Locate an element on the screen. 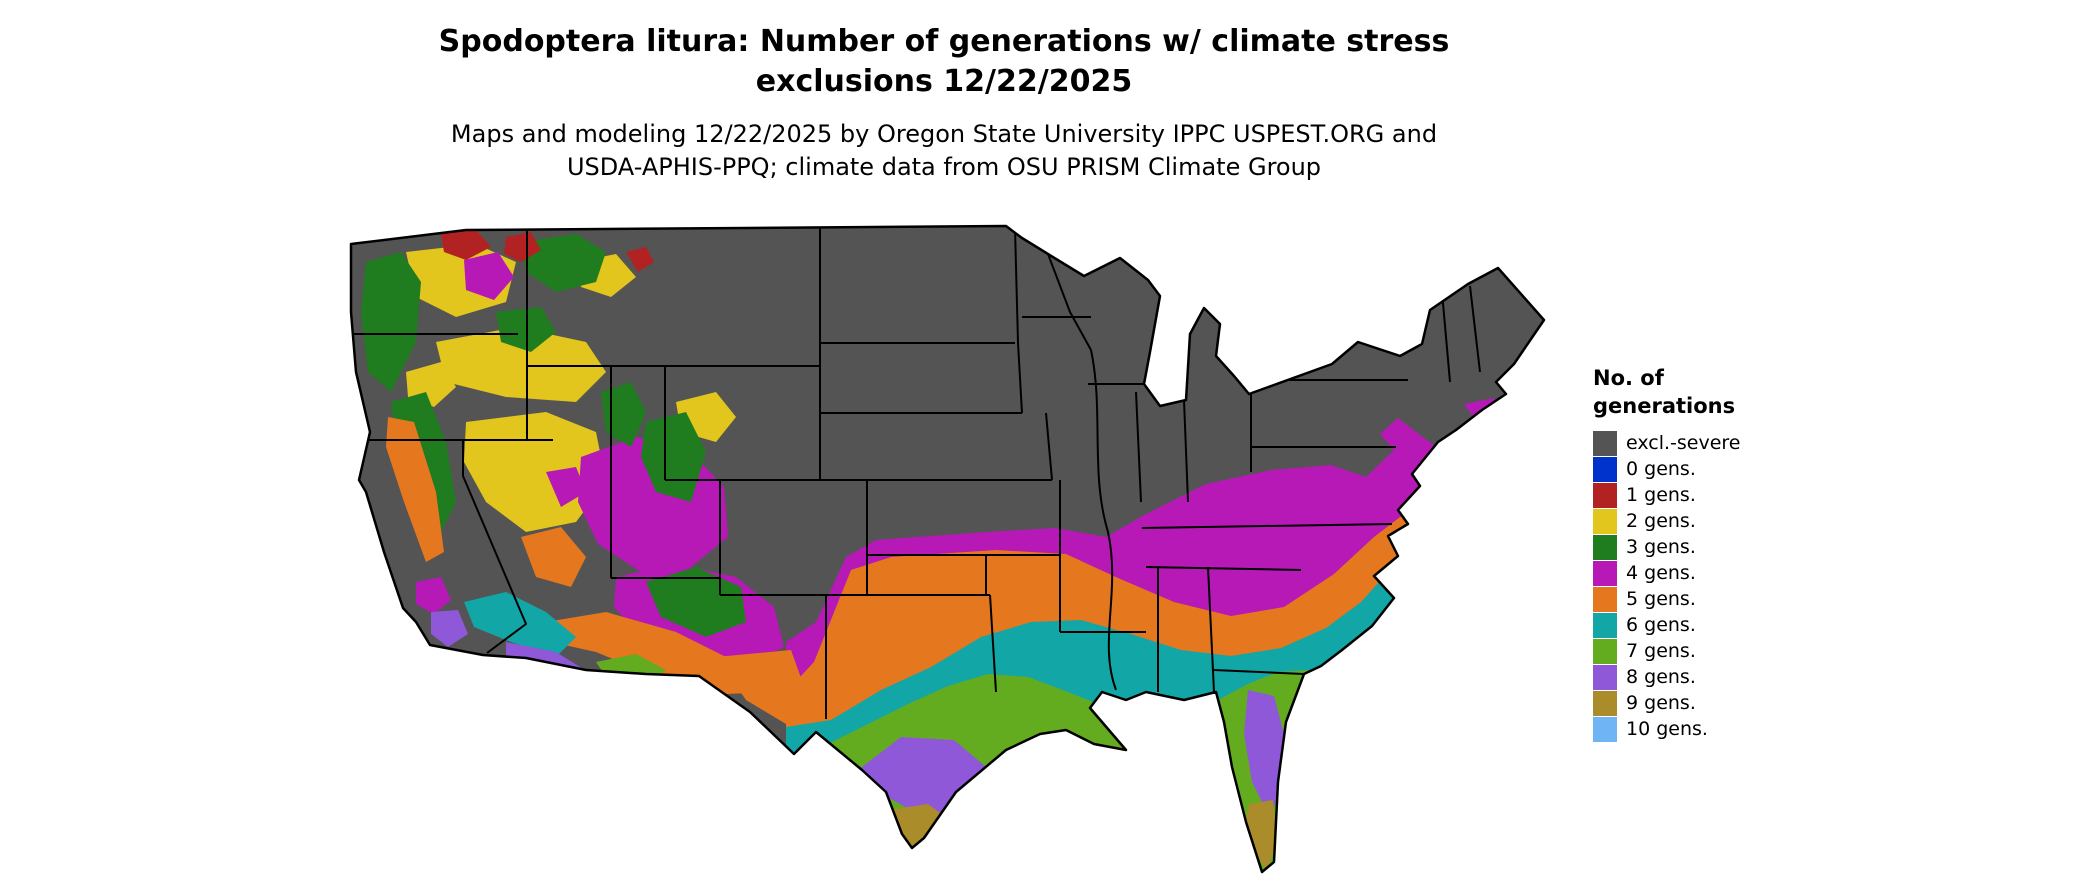  legend-label: 2 gens. is located at coordinates (1661, 521).